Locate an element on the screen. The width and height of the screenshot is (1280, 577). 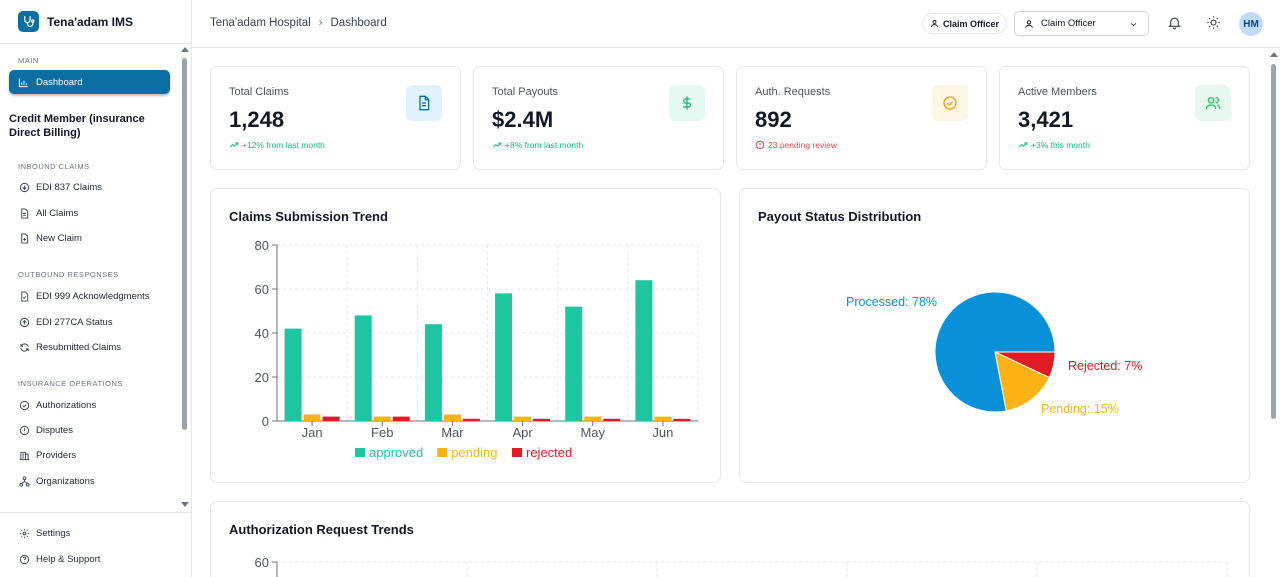
stat-trend: 23 pending review is located at coordinates (796, 145).